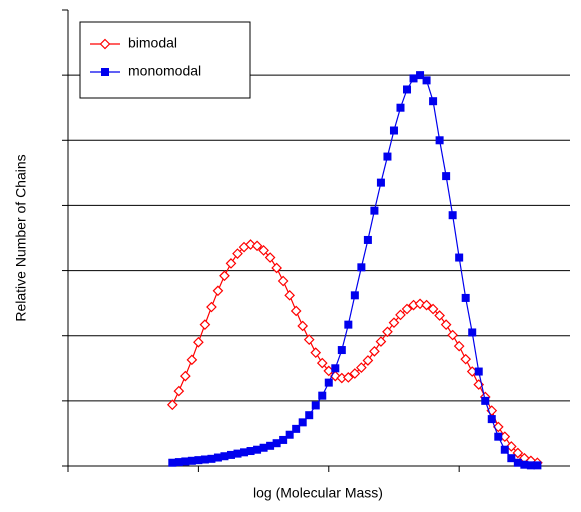 Image resolution: width=581 pixels, height=512 pixels. Describe the element at coordinates (21, 237) in the screenshot. I see `y-axis-title: Relative Number of Chains` at that location.